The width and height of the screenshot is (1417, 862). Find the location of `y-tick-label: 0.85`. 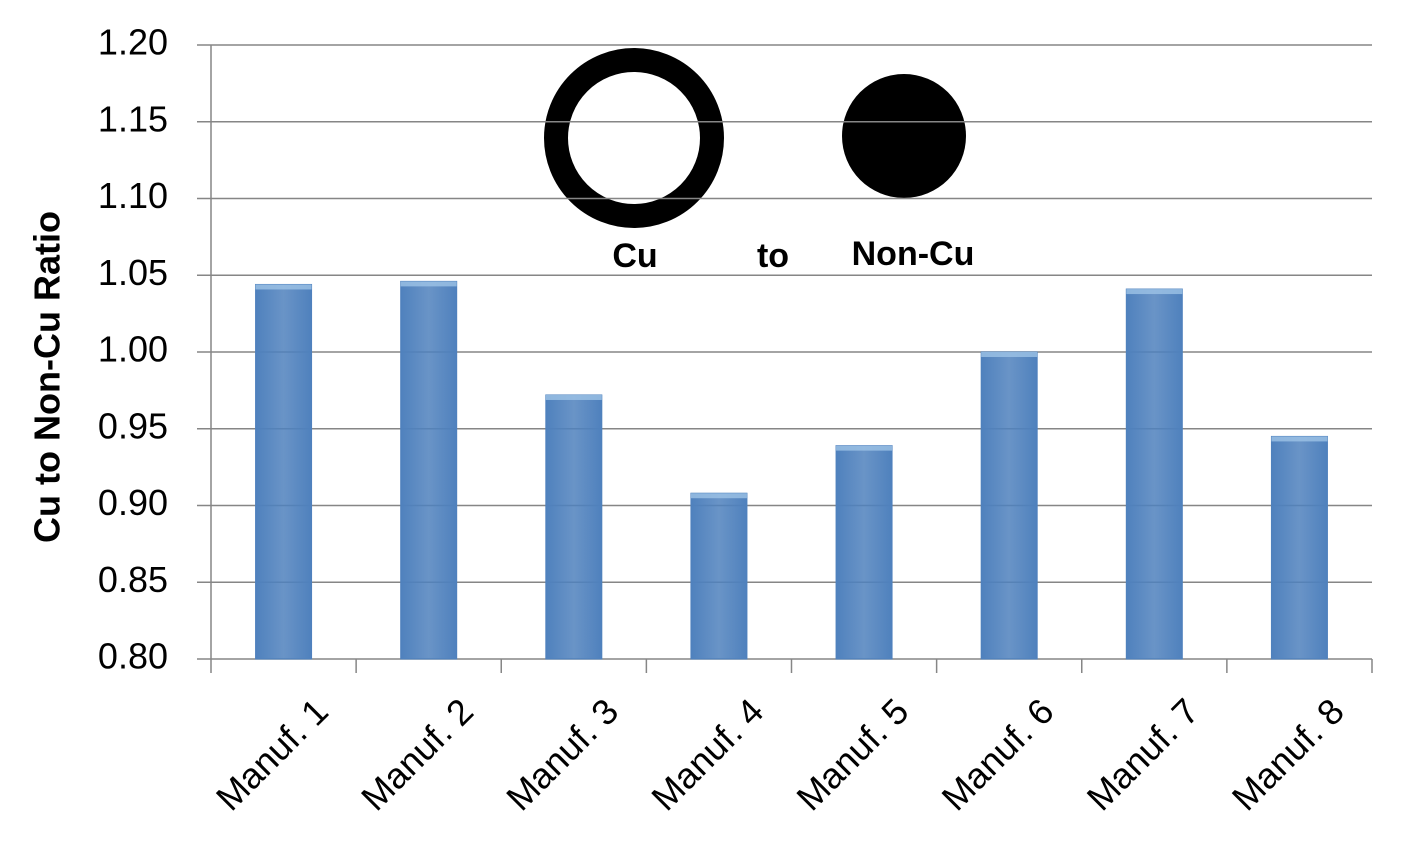

y-tick-label: 0.85 is located at coordinates (133, 579).